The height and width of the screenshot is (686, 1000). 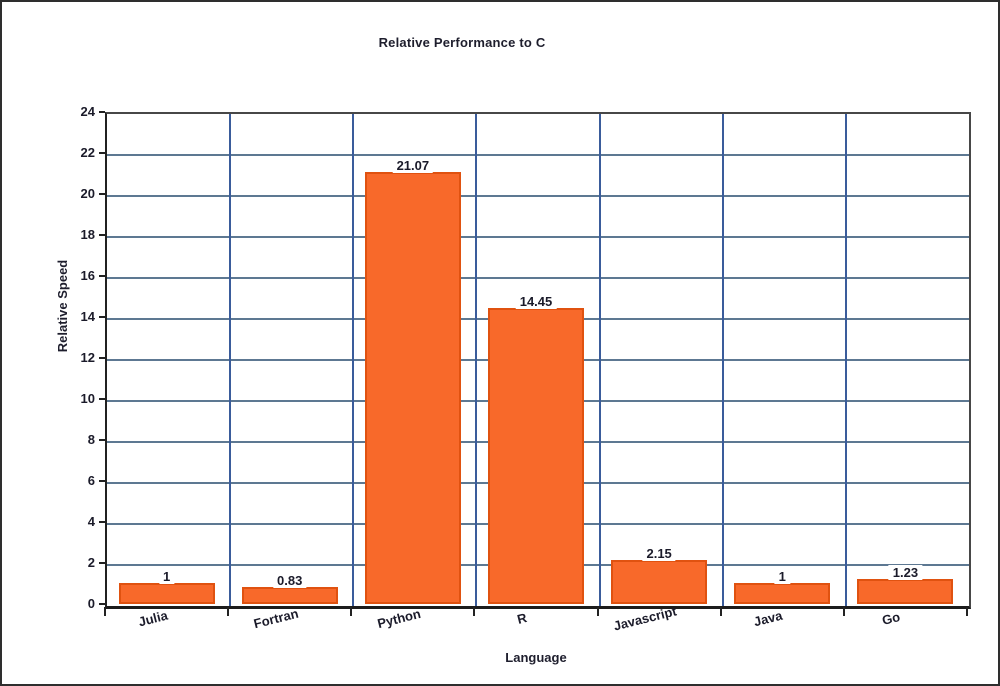 I want to click on bar-fortran, so click(x=289, y=595).